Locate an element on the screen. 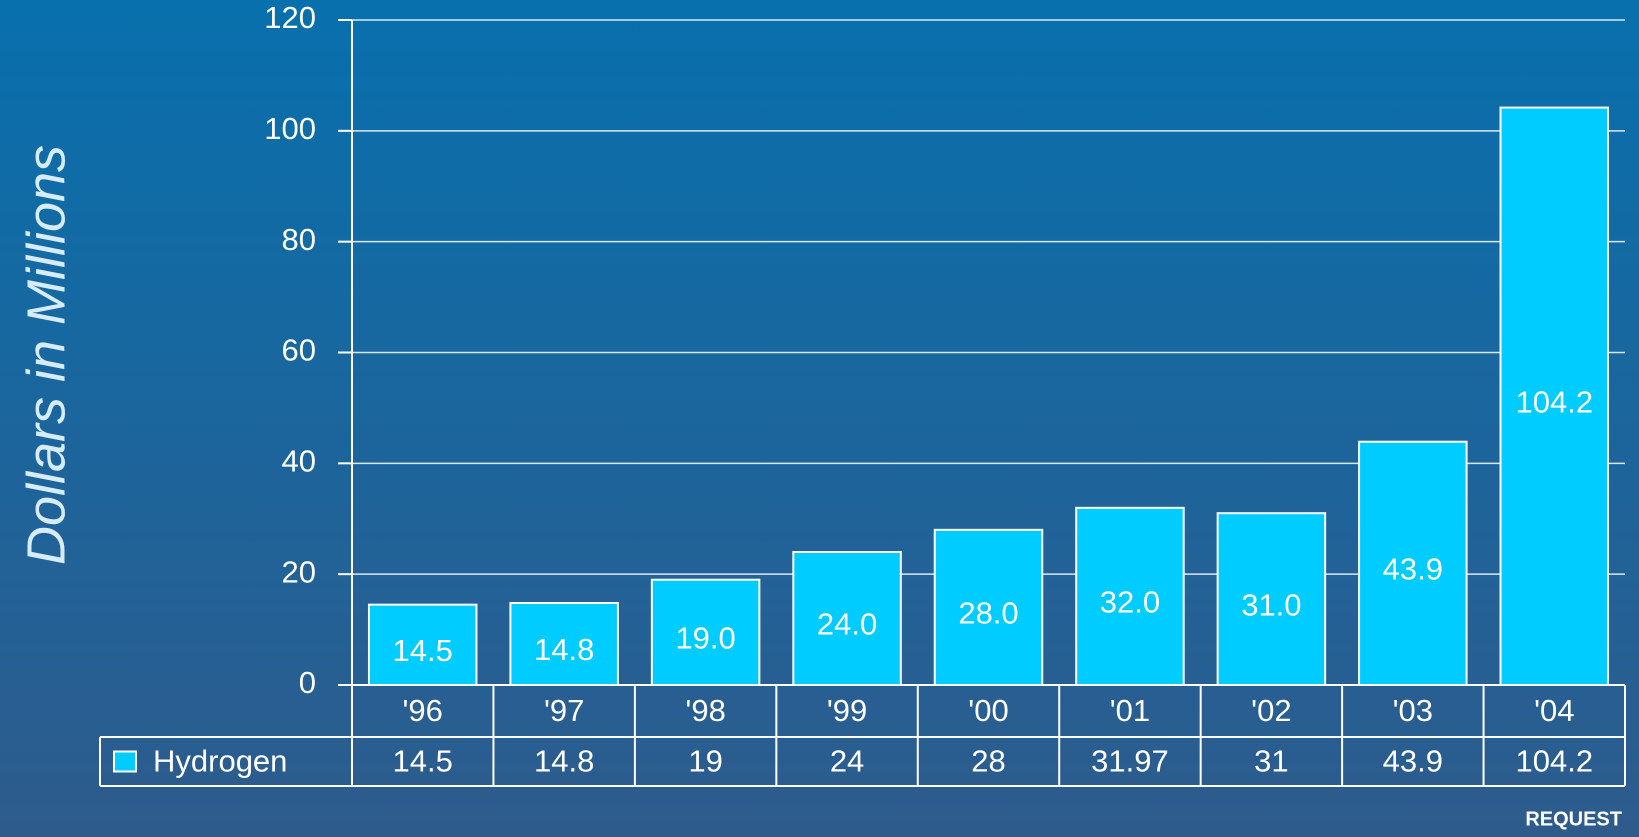  x-tick-label: '01 is located at coordinates (1130, 710).